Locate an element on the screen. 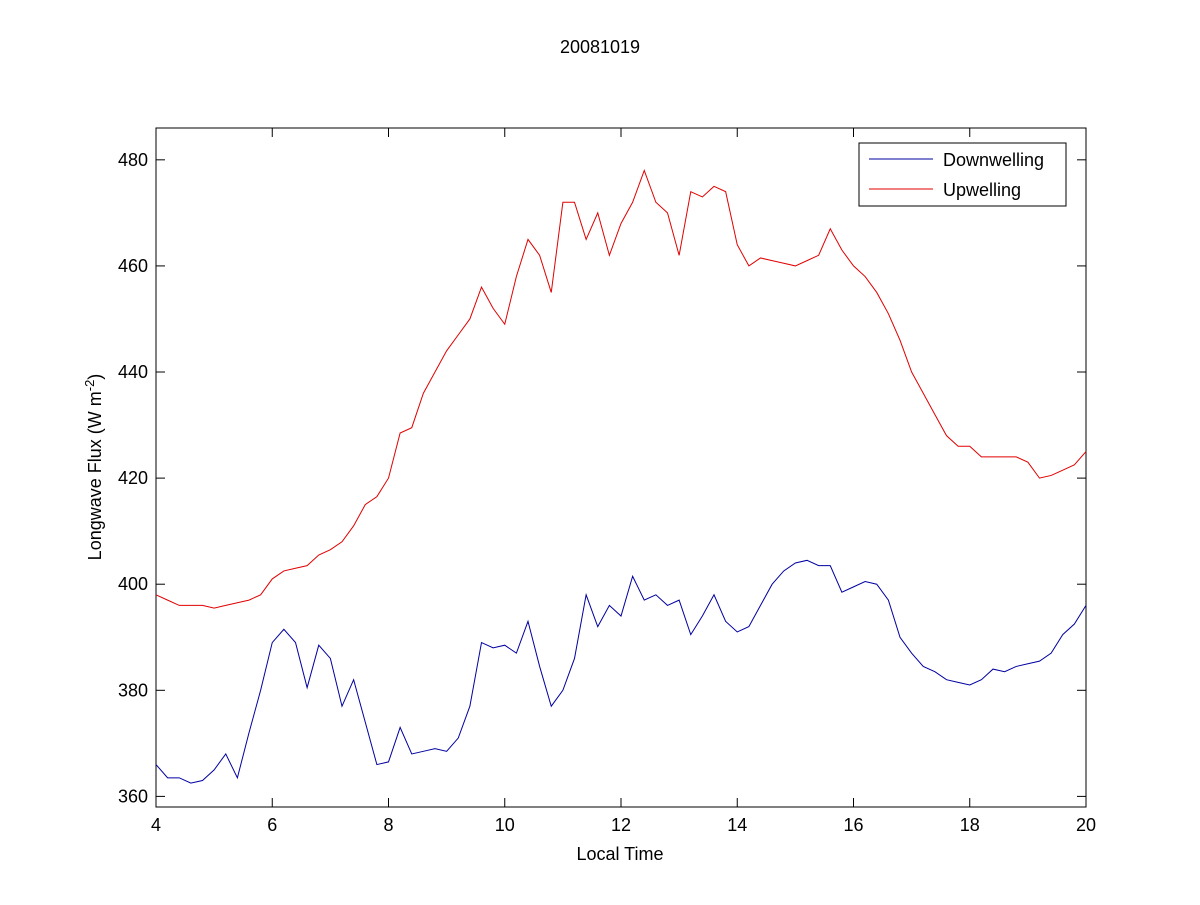 This screenshot has height=905, width=1200. x-tick-label: 12 is located at coordinates (621, 825).